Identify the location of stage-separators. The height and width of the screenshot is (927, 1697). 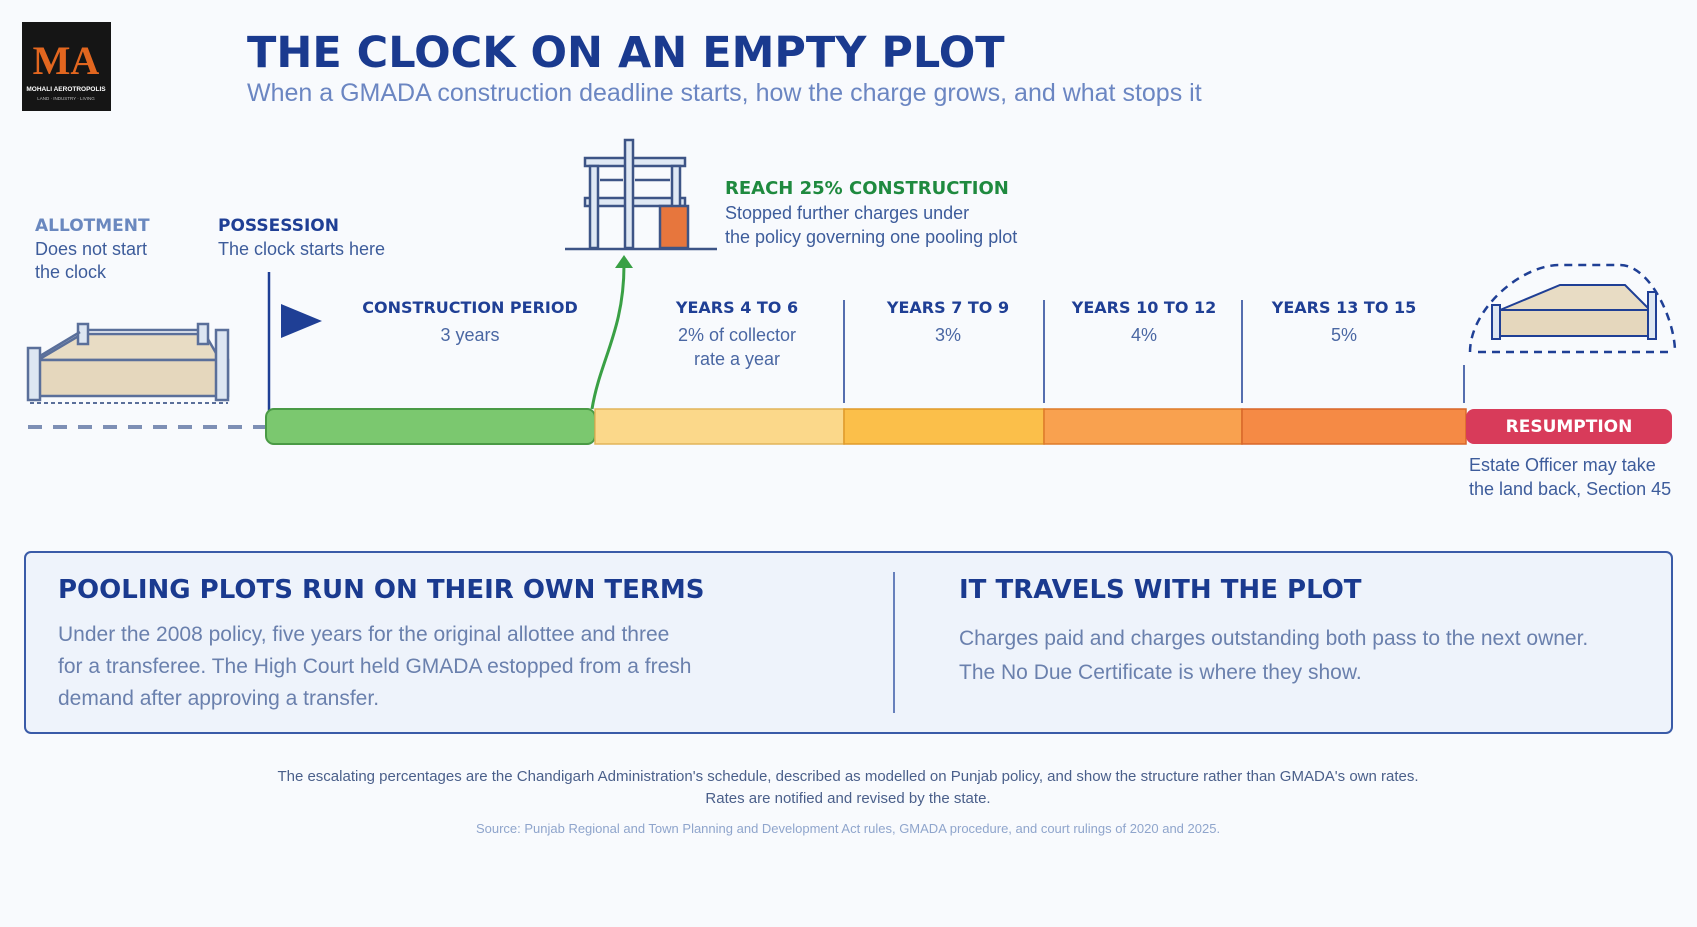
(1154, 351).